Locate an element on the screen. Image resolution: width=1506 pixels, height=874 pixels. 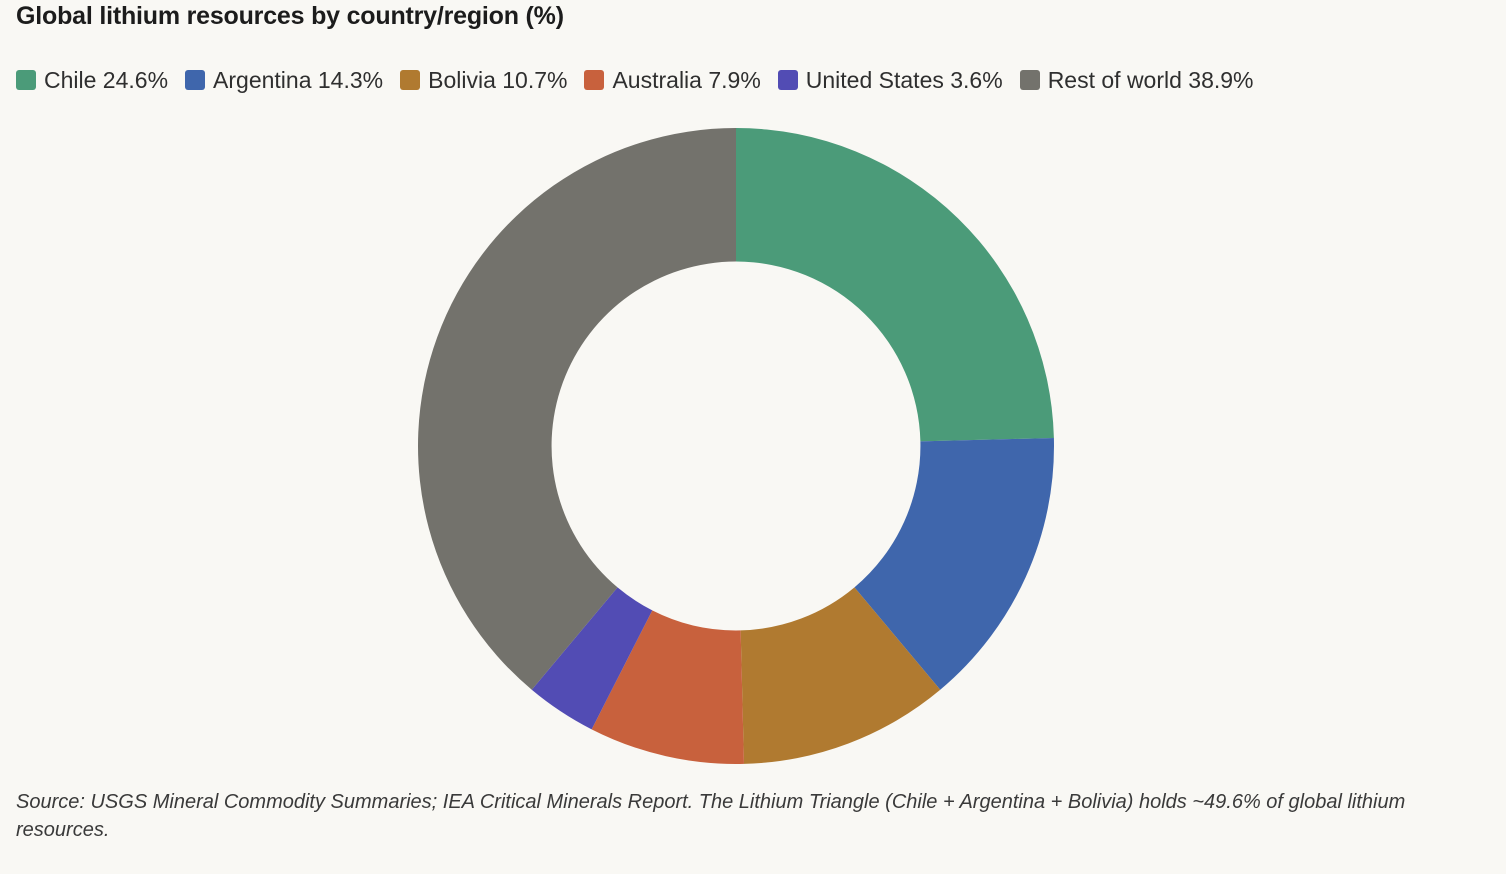
legend-swatch-australia is located at coordinates (594, 80).